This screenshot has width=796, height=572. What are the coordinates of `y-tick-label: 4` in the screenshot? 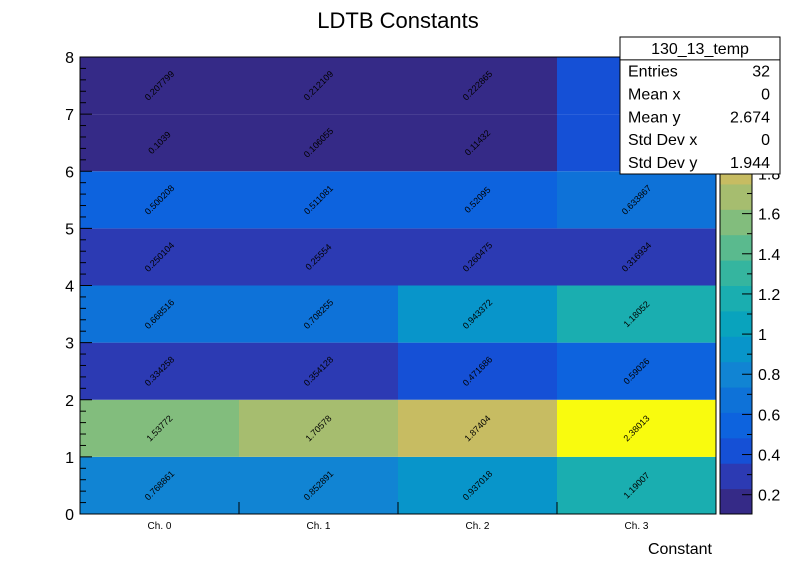 It's located at (69, 287).